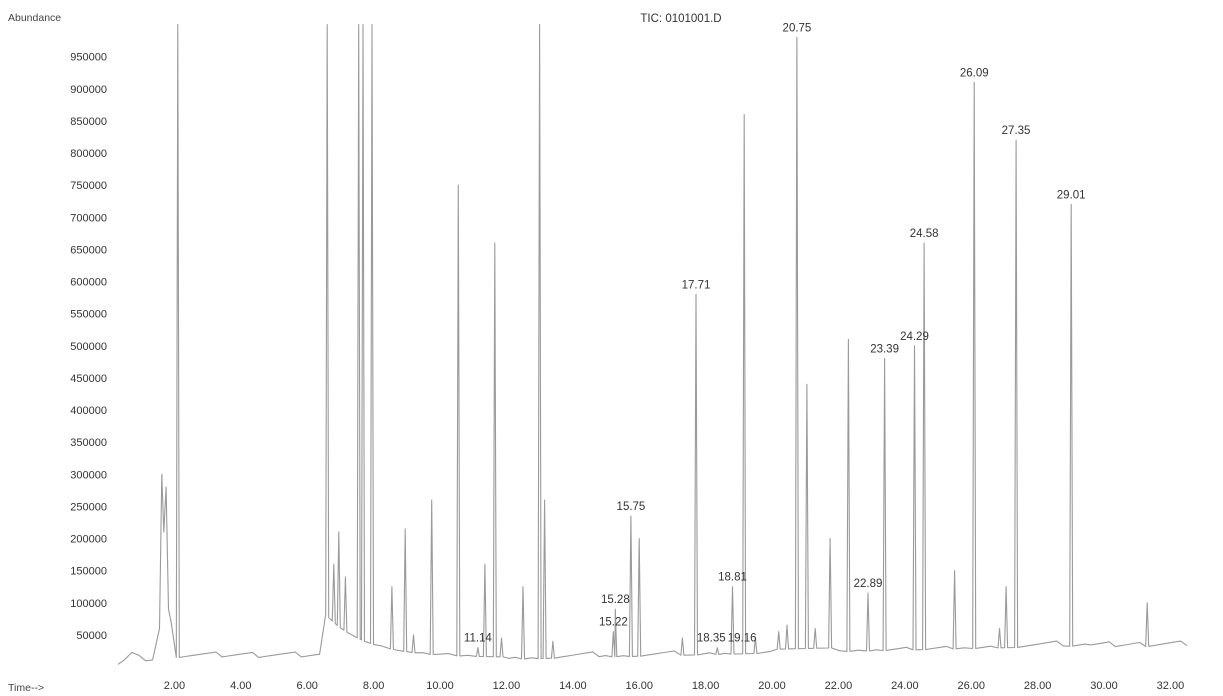 This screenshot has height=696, width=1223. Describe the element at coordinates (88, 604) in the screenshot. I see `y-tick-label: 100000` at that location.